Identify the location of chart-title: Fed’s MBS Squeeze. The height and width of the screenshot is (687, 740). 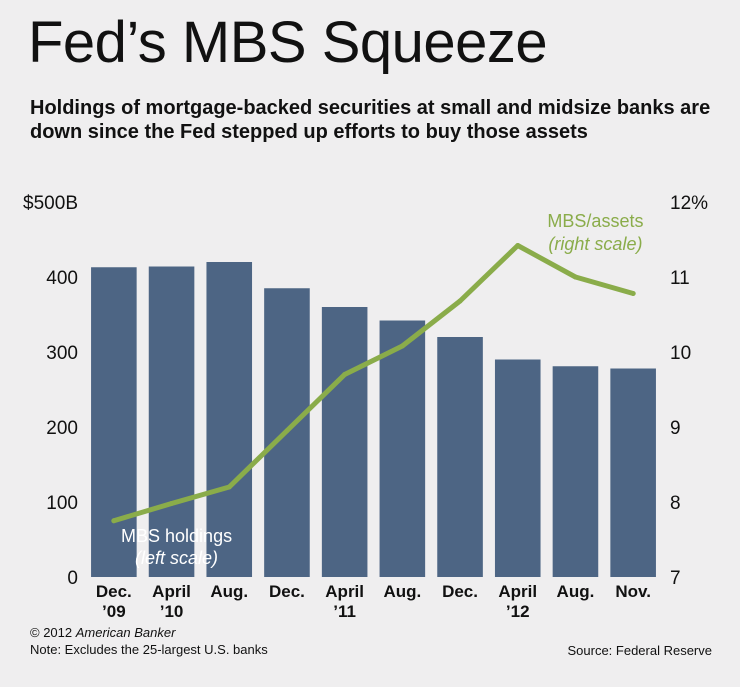
(288, 42).